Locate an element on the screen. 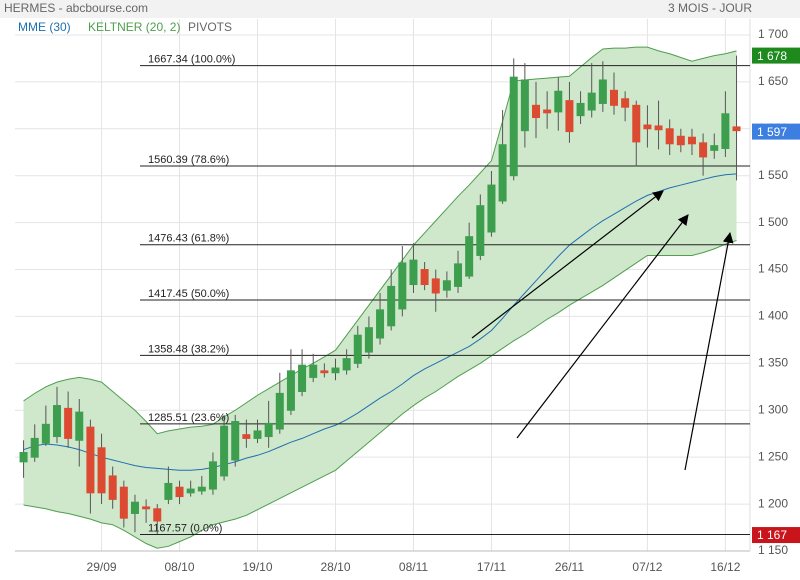 This screenshot has height=580, width=800. x-tick-label: 17/11 is located at coordinates (491, 567).